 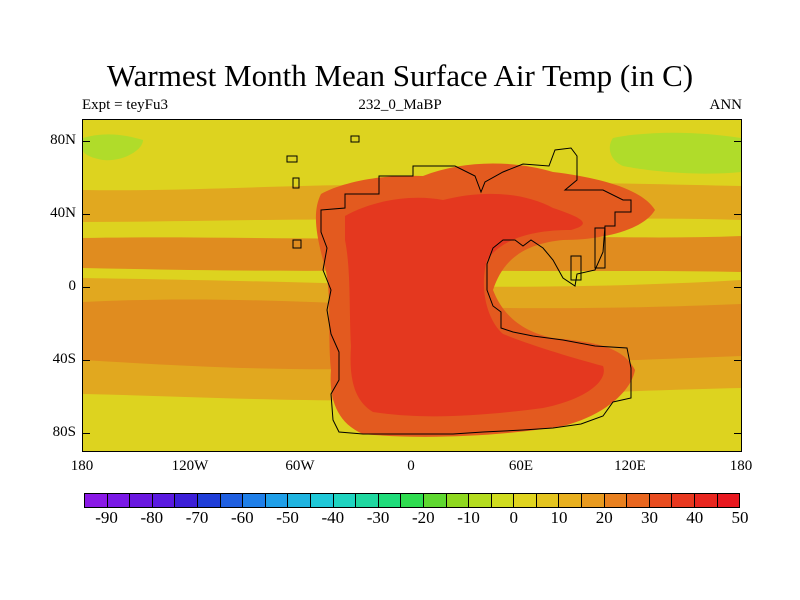 What do you see at coordinates (63, 140) in the screenshot?
I see `y-tick-label: 80N` at bounding box center [63, 140].